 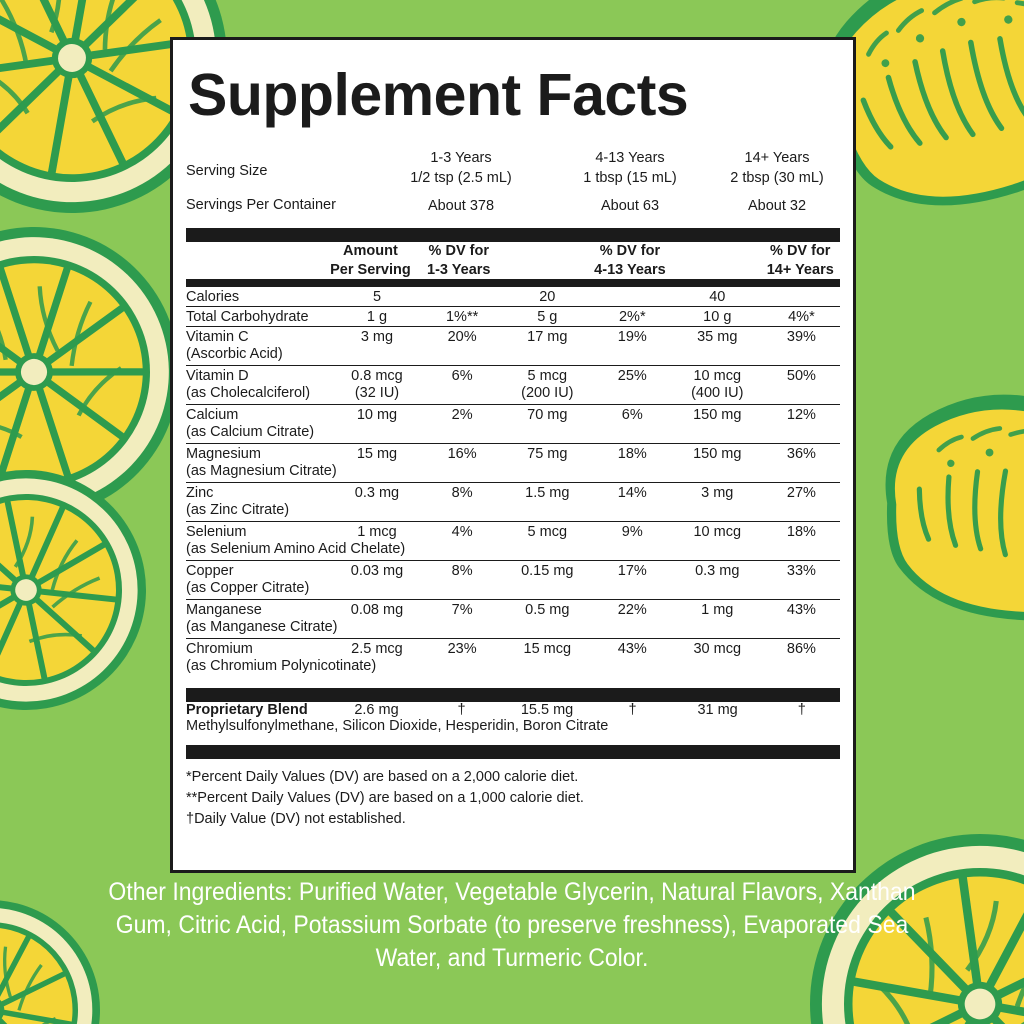 What do you see at coordinates (377, 375) in the screenshot?
I see `nutrient-amount-1: 0.8 mcg` at bounding box center [377, 375].